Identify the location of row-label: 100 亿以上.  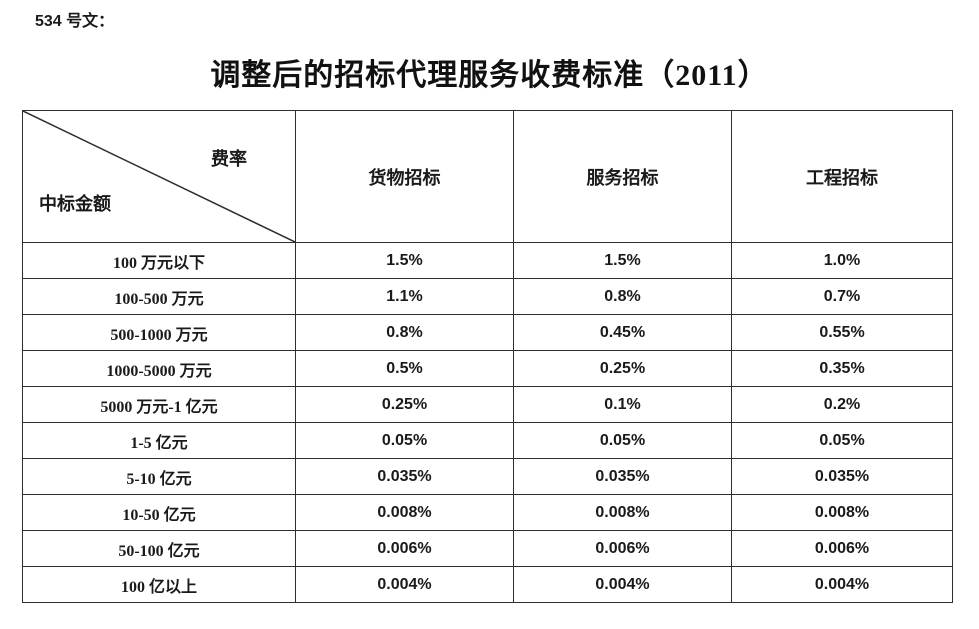
(159, 584).